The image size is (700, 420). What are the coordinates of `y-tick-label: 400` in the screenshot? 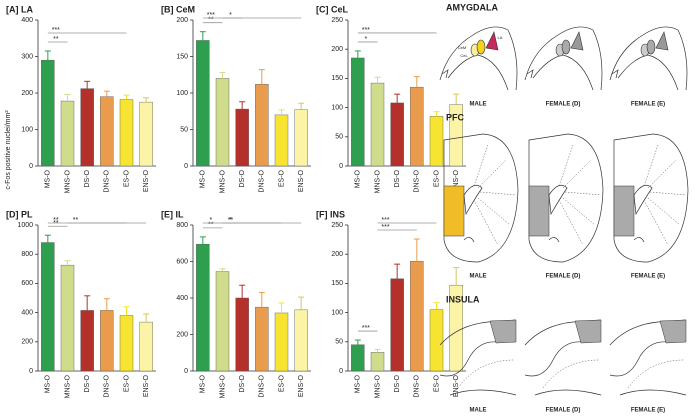 It's located at (27, 20).